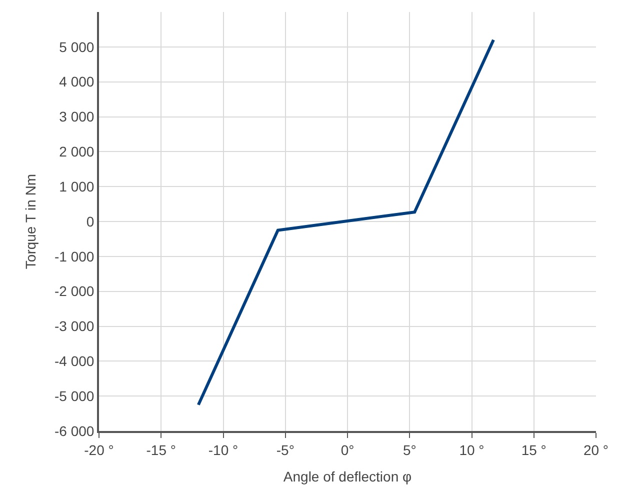 The height and width of the screenshot is (495, 626). What do you see at coordinates (74, 430) in the screenshot?
I see `y-tick-label: -6 000` at bounding box center [74, 430].